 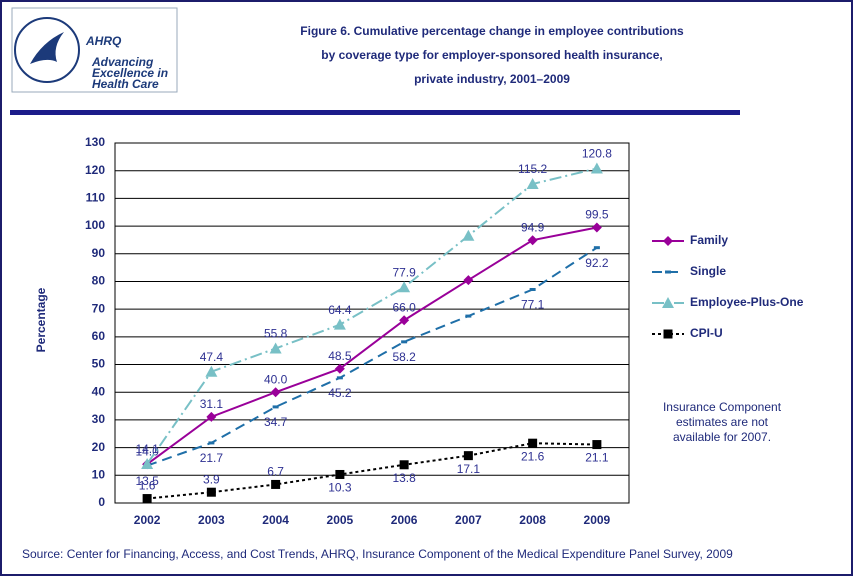 What do you see at coordinates (532, 169) in the screenshot?
I see `data-label: 115.2` at bounding box center [532, 169].